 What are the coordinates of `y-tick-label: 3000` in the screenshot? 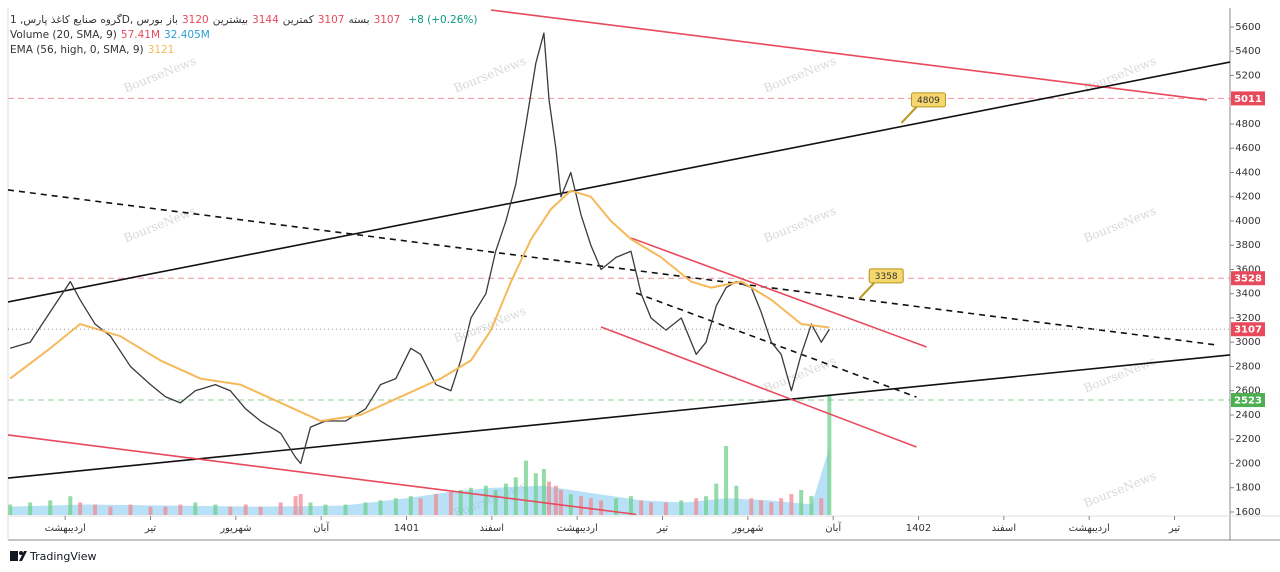 It's located at (1247, 342).